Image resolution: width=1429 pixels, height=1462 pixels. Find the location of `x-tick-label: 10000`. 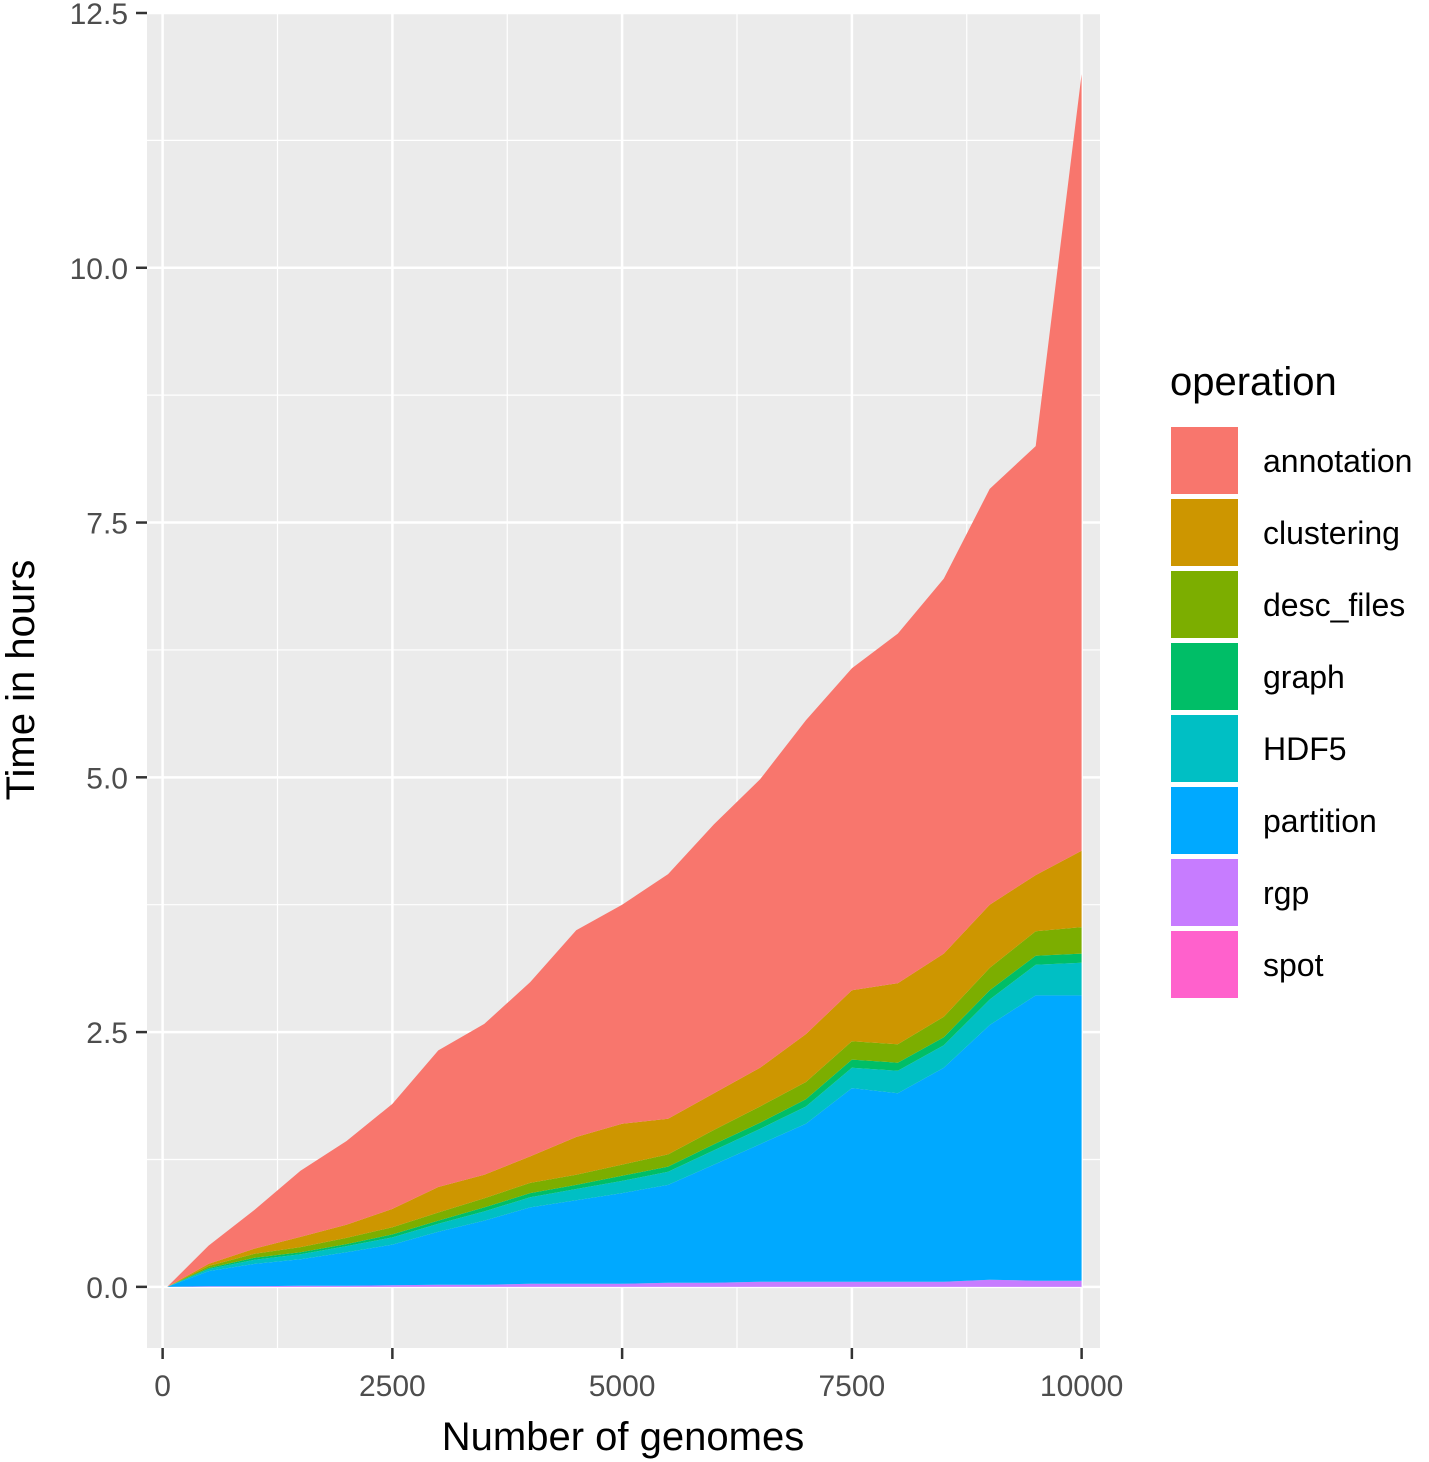

x-tick-label: 10000 is located at coordinates (1081, 1386).